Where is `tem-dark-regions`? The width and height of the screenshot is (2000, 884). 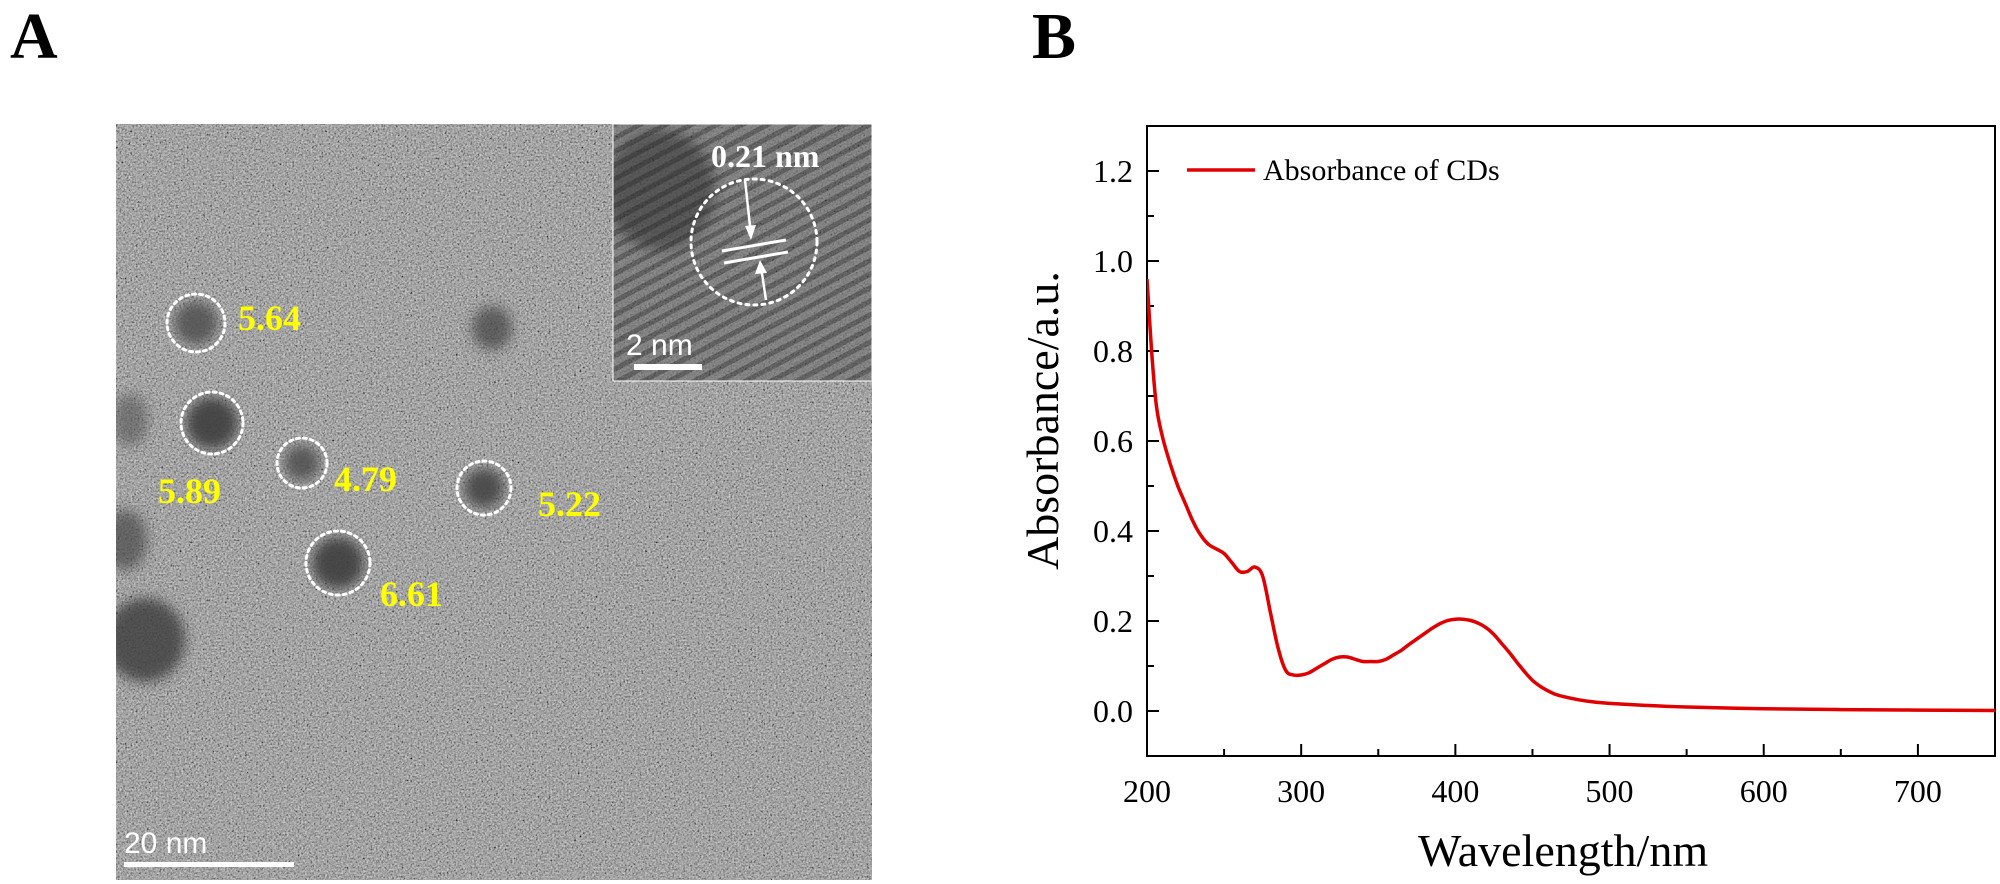 tem-dark-regions is located at coordinates (314, 494).